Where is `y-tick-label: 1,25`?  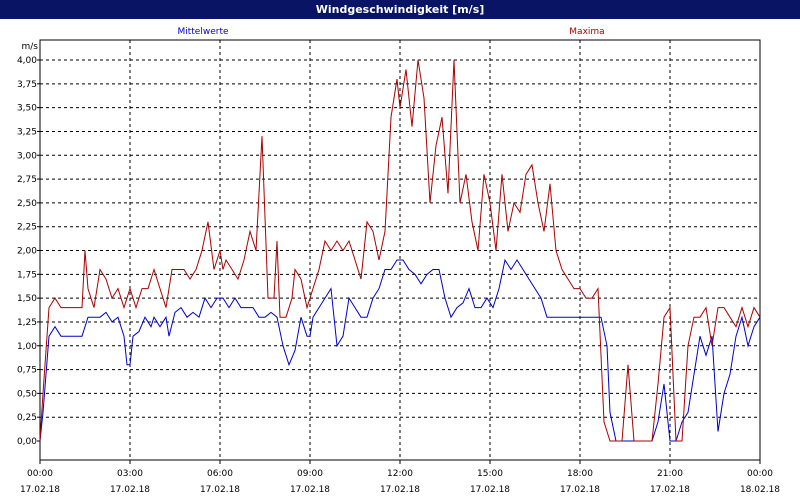 y-tick-label: 1,25 is located at coordinates (27, 323).